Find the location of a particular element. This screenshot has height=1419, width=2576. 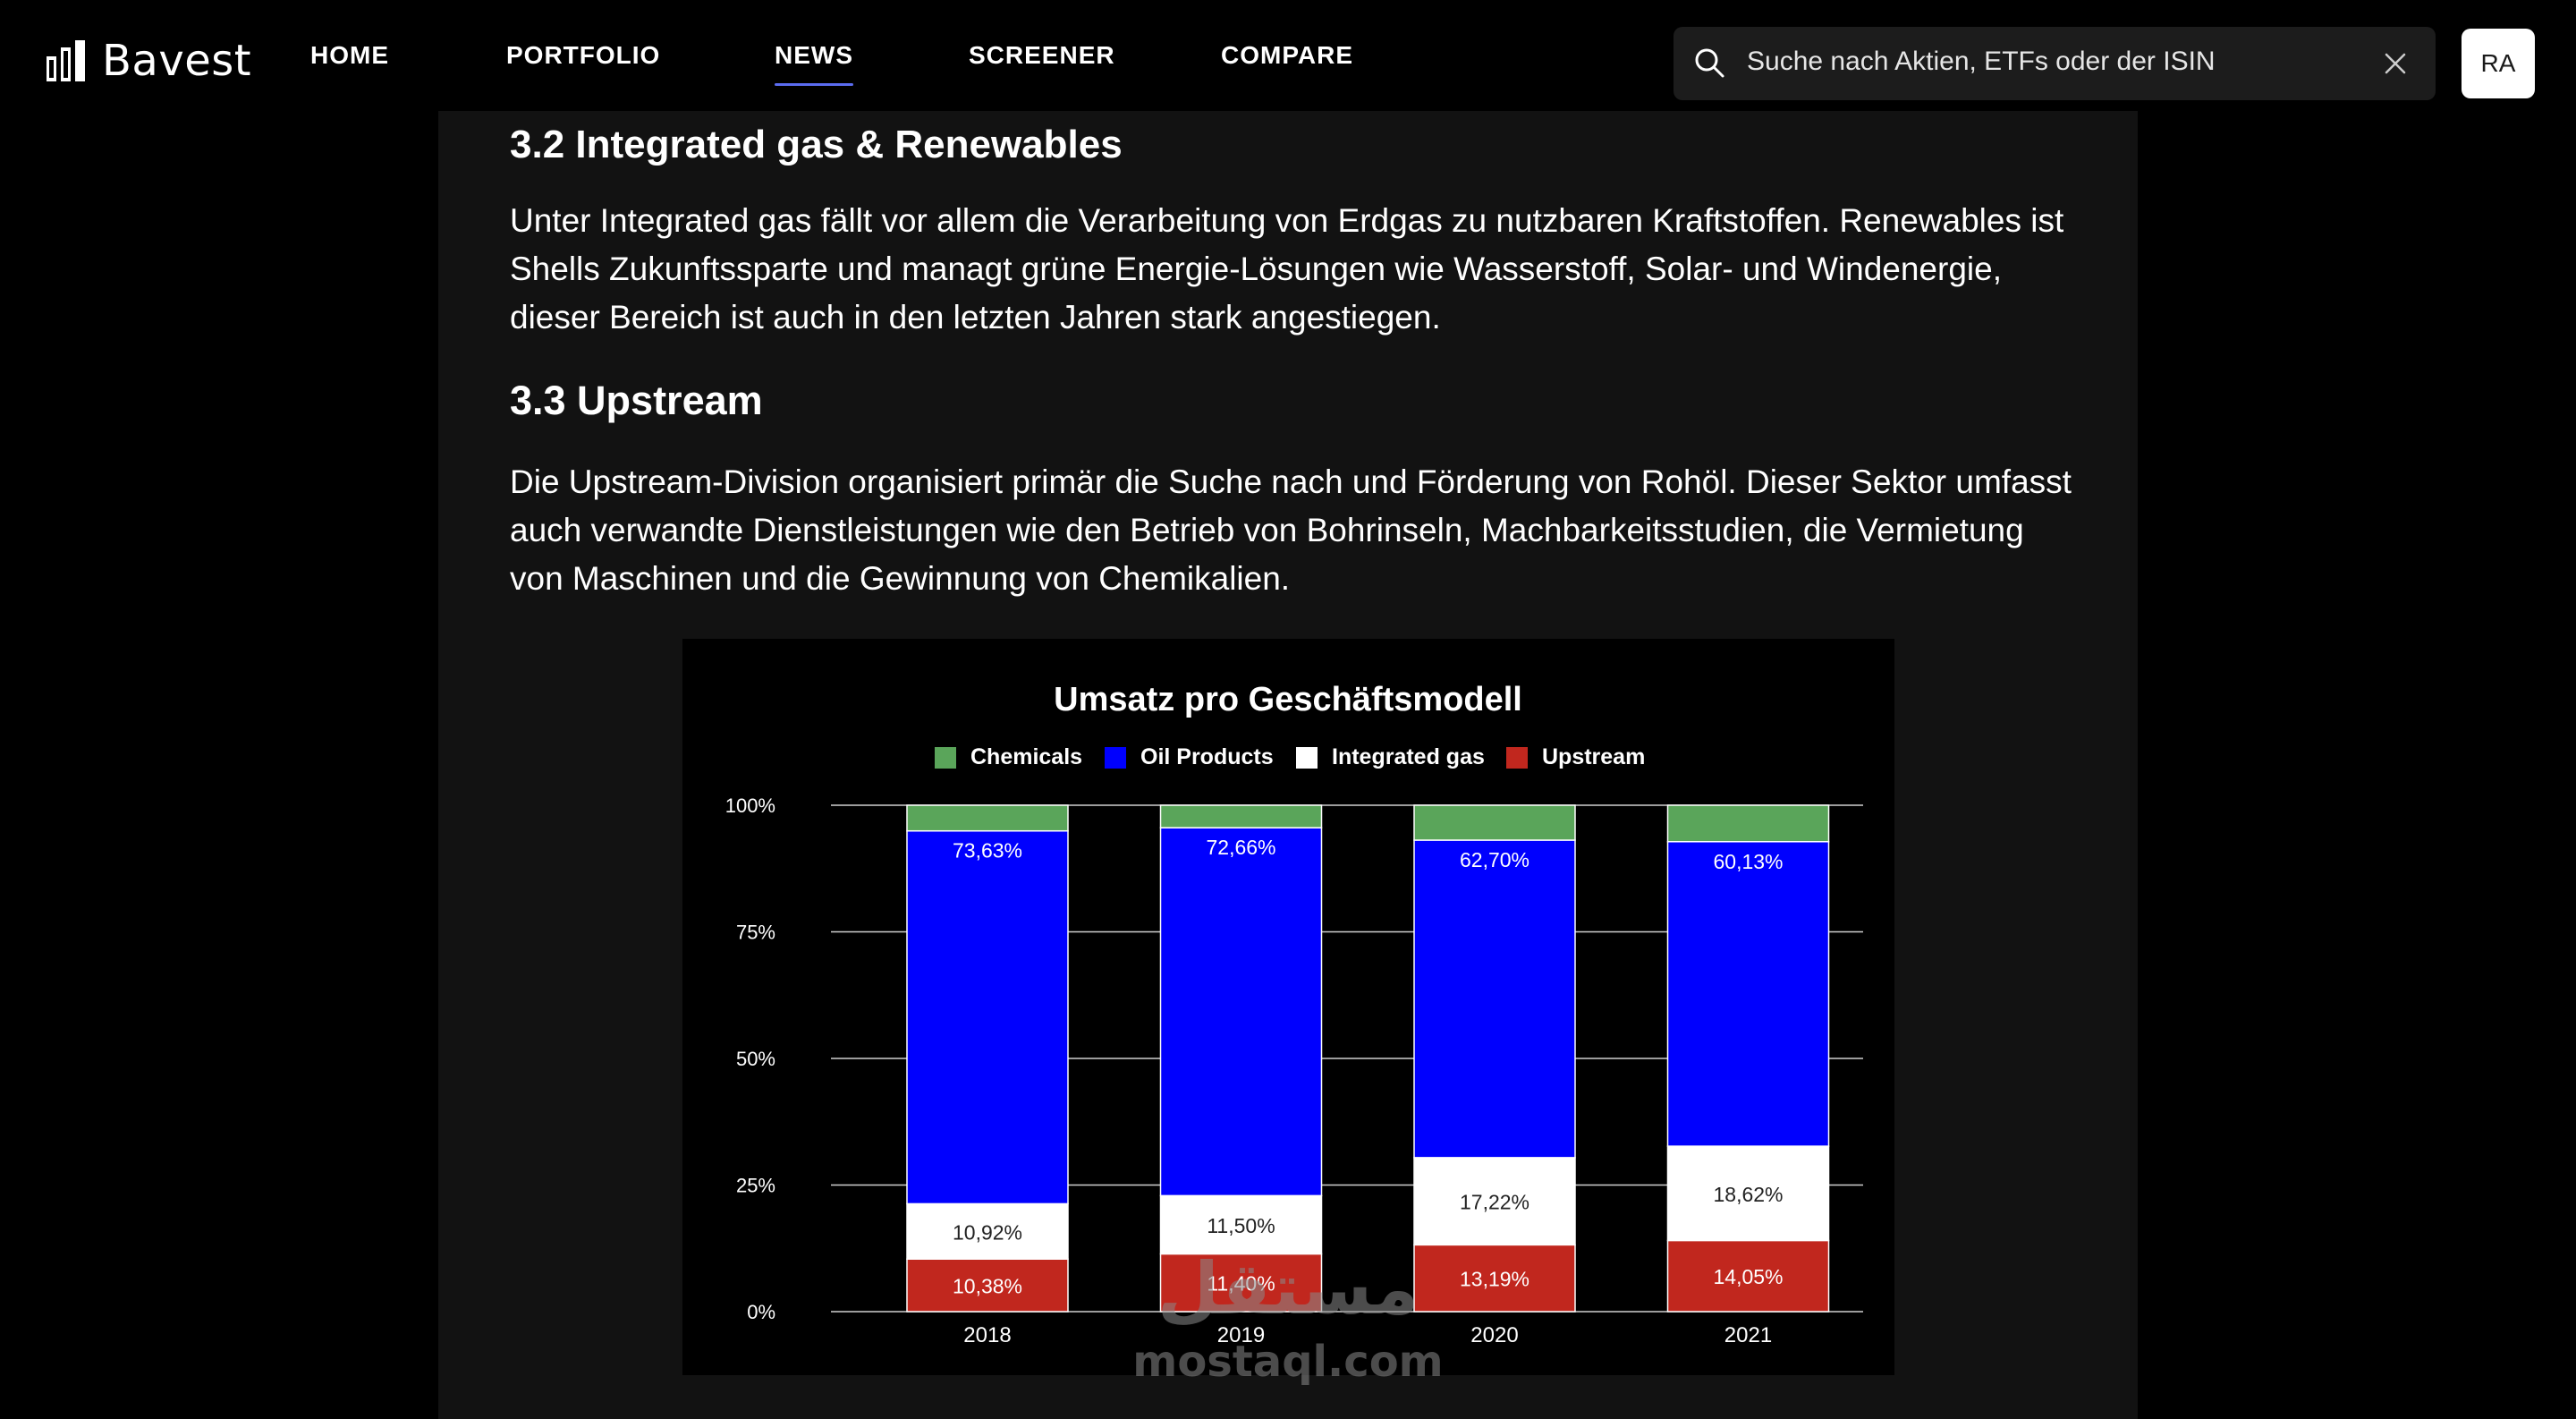

close-icon is located at coordinates (2395, 64).